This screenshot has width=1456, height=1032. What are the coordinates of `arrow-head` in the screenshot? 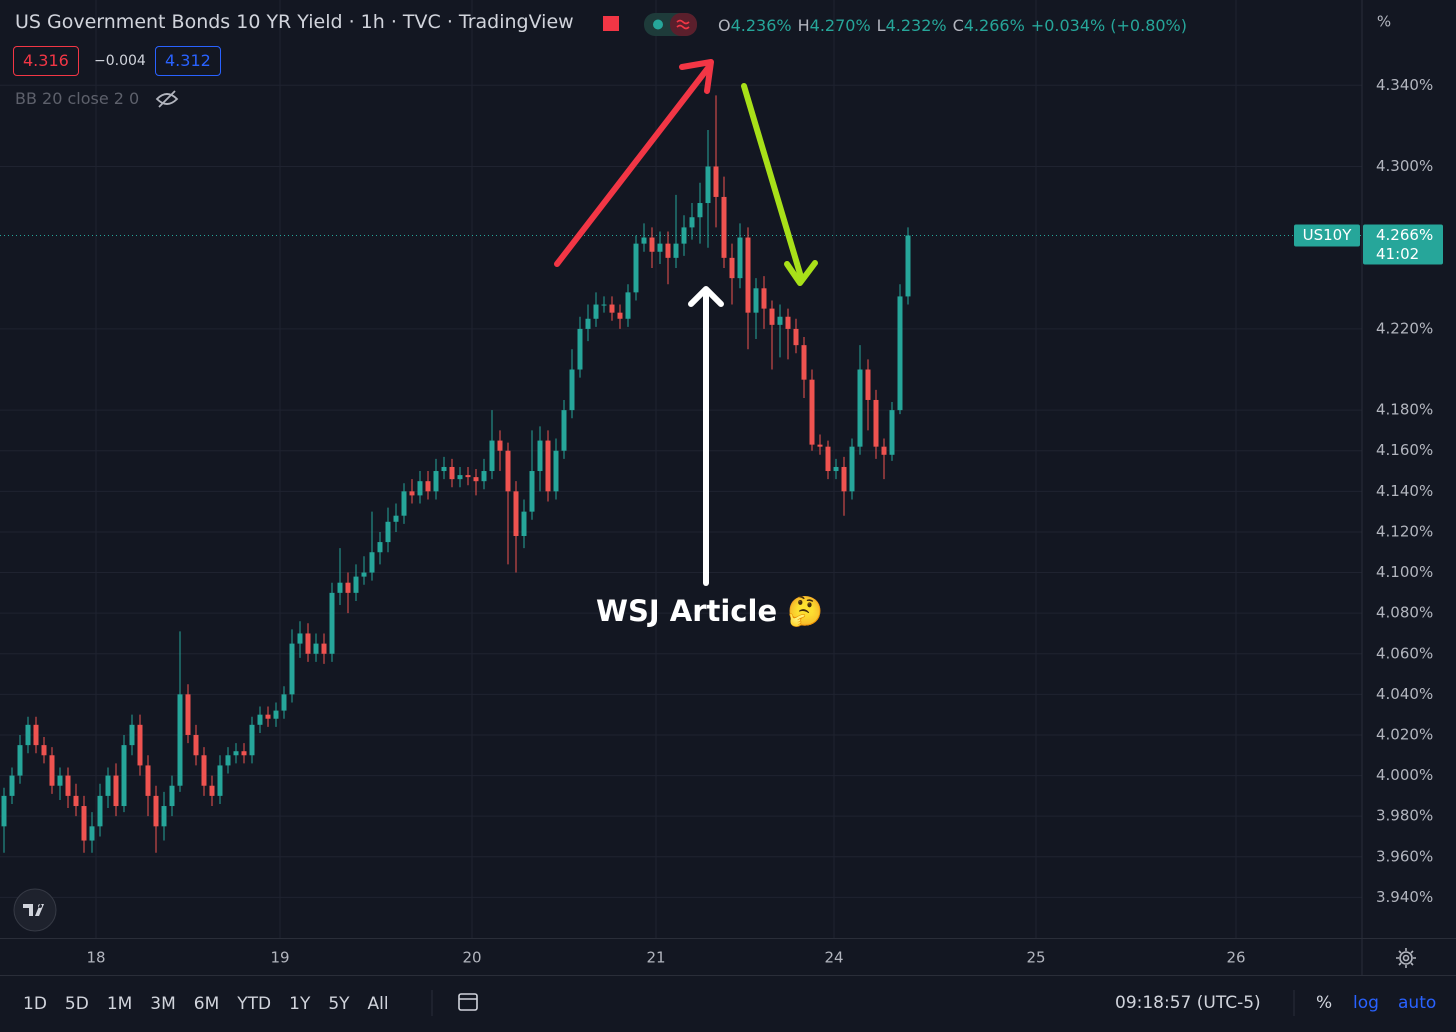 It's located at (801, 273).